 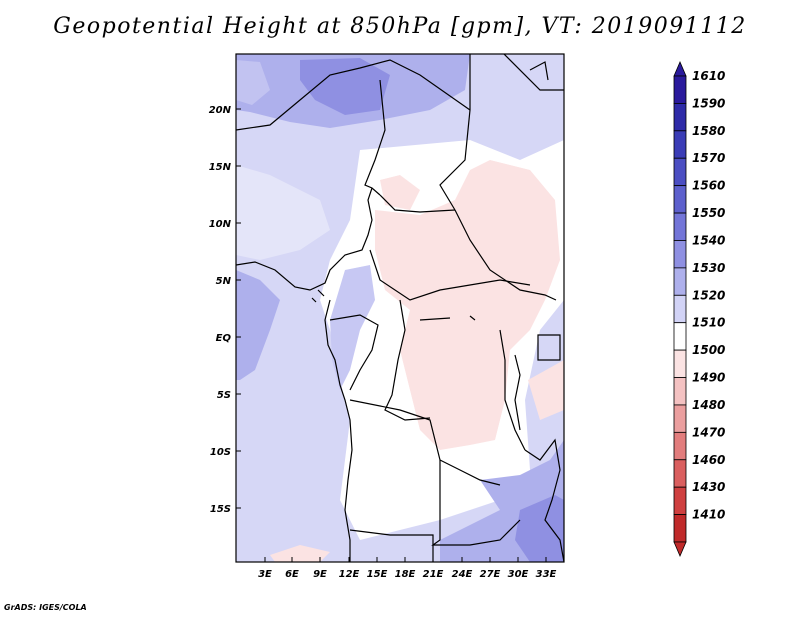 I want to click on colorbar-label: 1570, so click(x=708, y=158).